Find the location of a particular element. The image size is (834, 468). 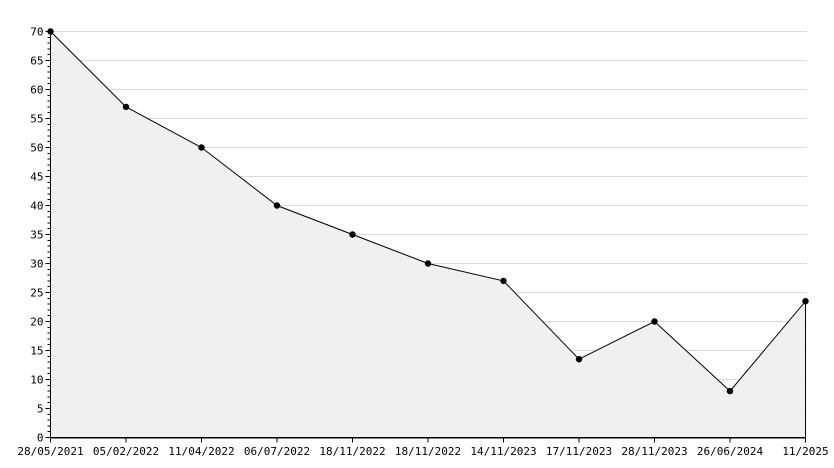

y-tick-label: 0 is located at coordinates (40, 438).